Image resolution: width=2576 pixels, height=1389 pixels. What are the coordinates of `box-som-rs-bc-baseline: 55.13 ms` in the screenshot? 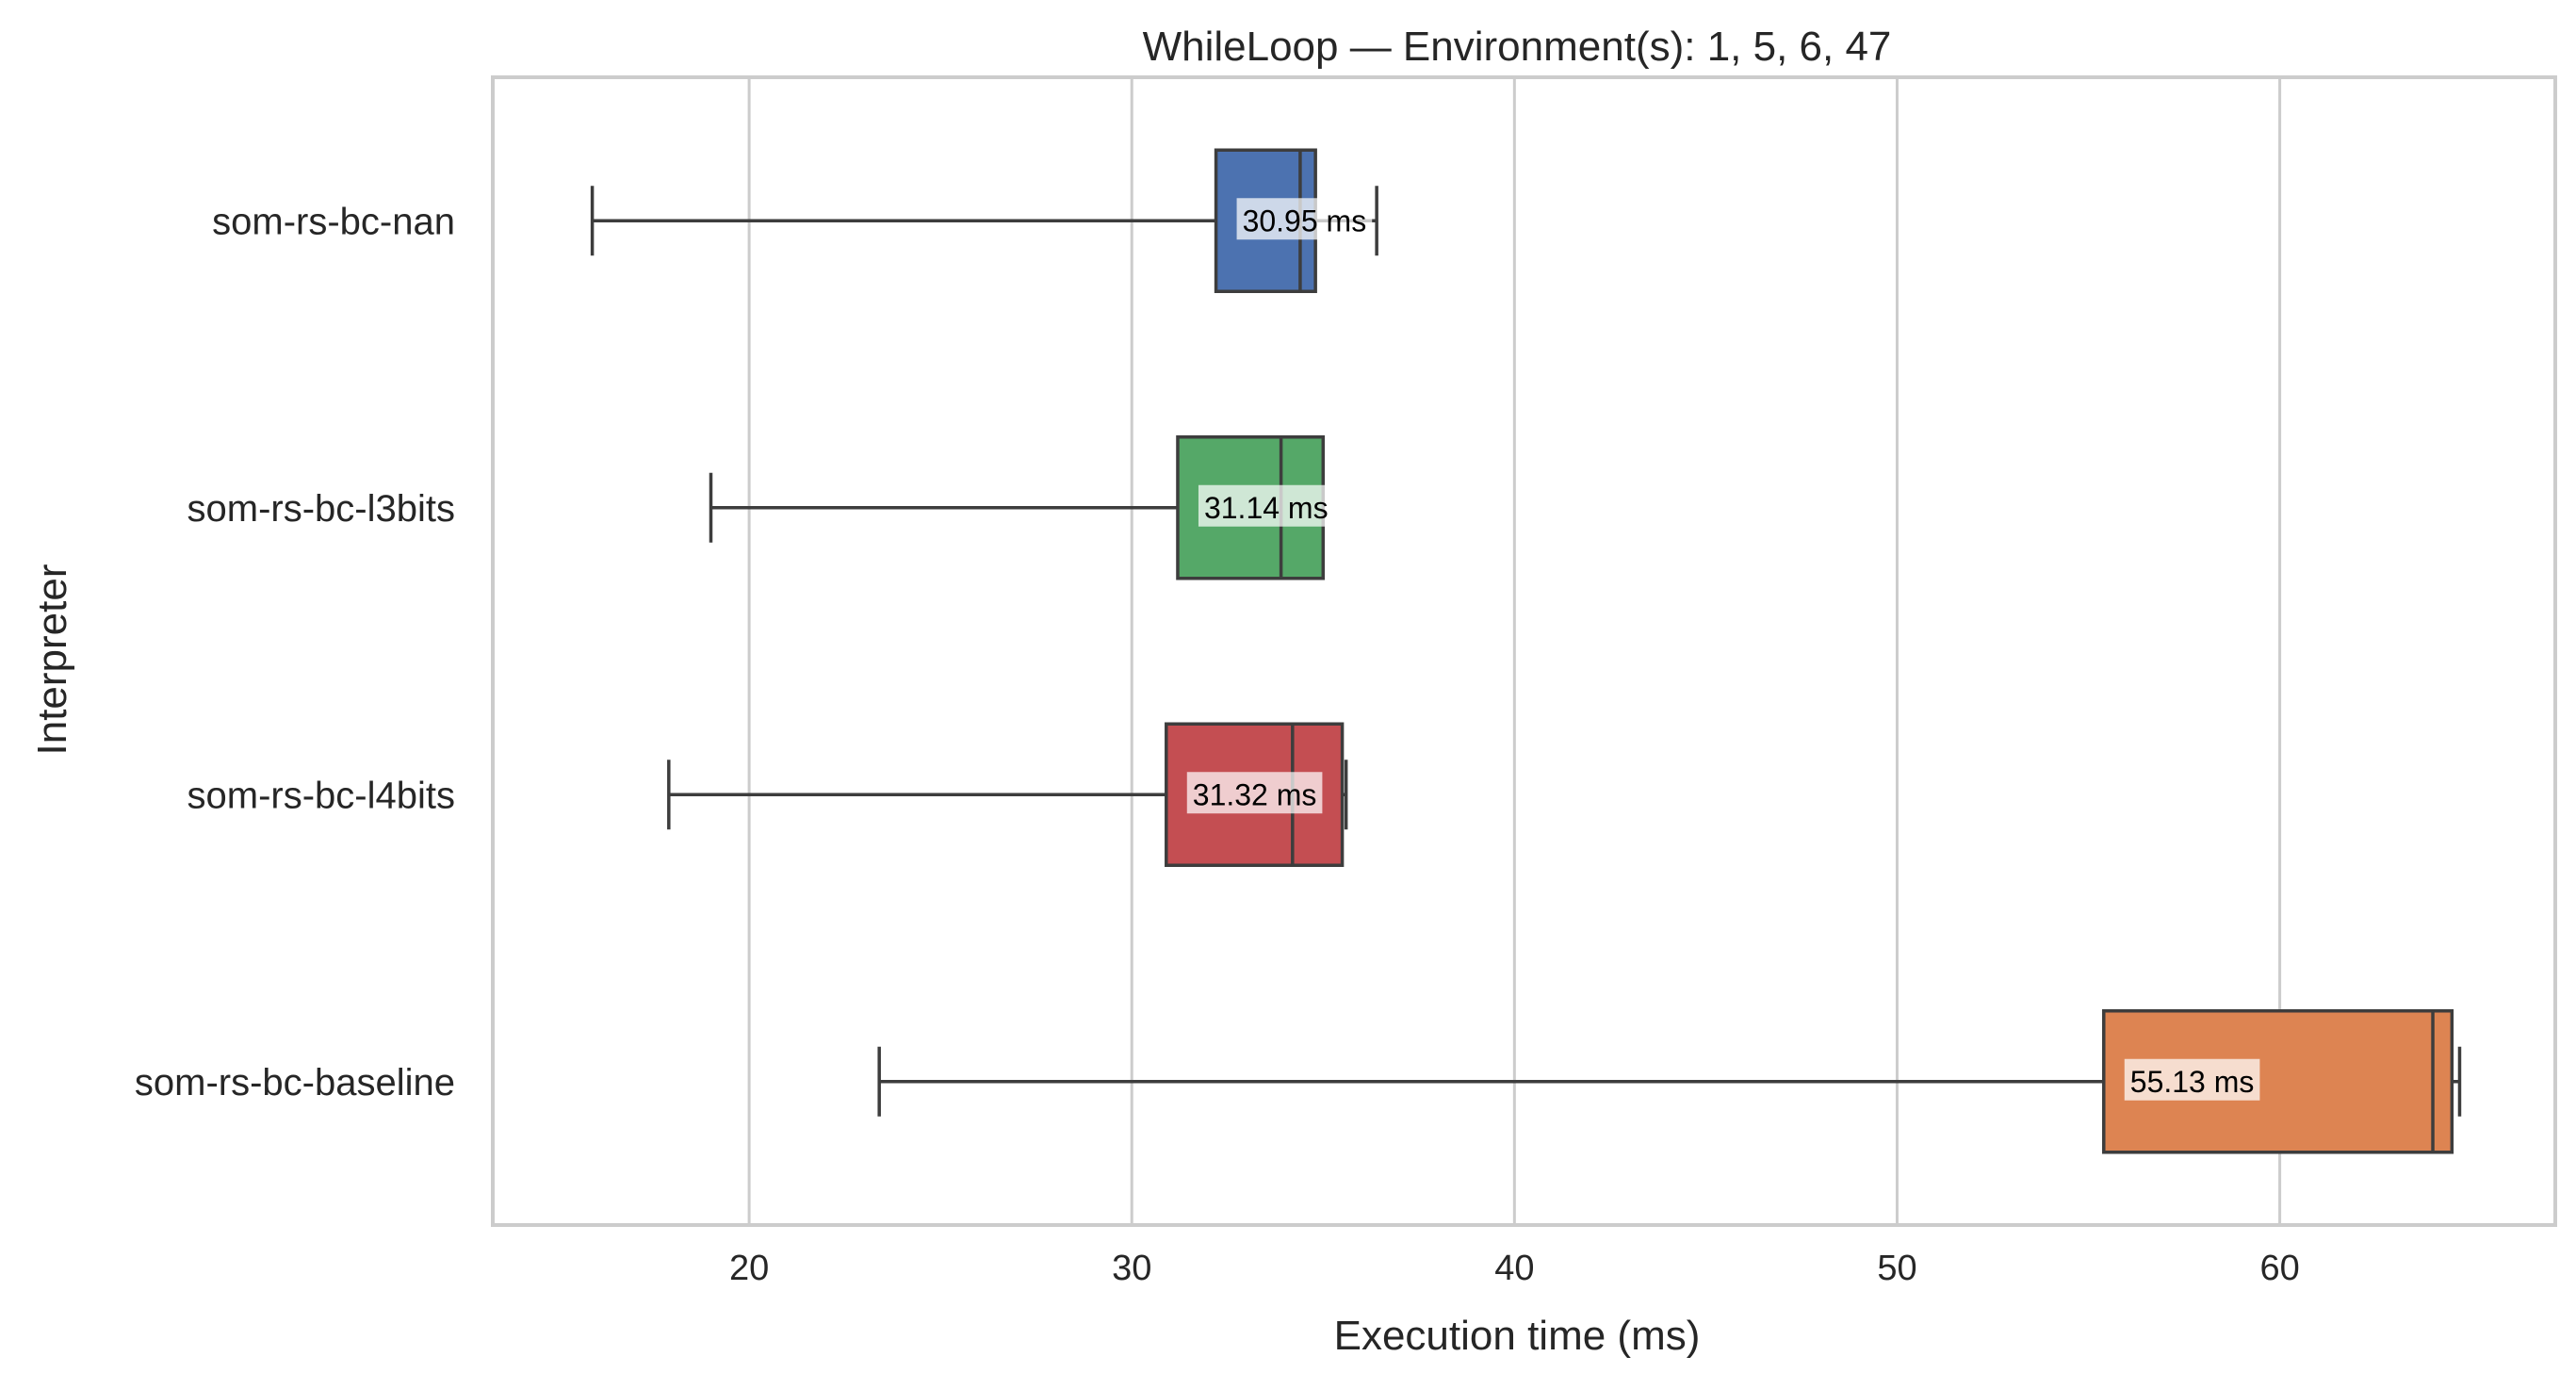 It's located at (1669, 1081).